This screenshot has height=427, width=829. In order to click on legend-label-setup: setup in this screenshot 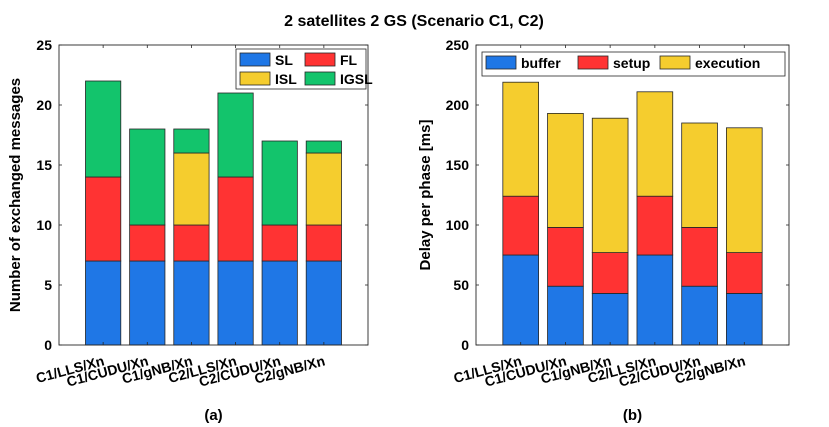, I will do `click(631, 63)`.